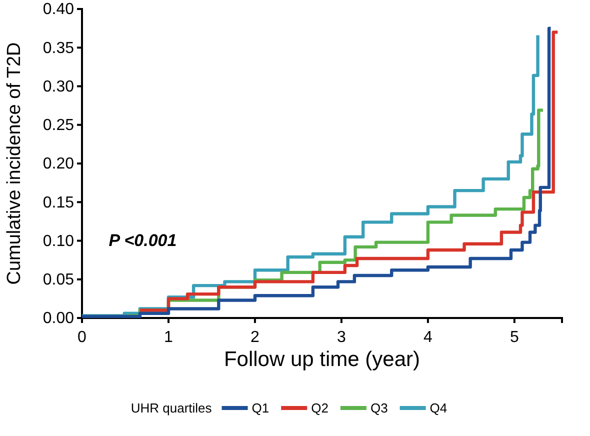 The image size is (590, 436). What do you see at coordinates (322, 359) in the screenshot?
I see `x-axis-title: Follow up time (year)` at bounding box center [322, 359].